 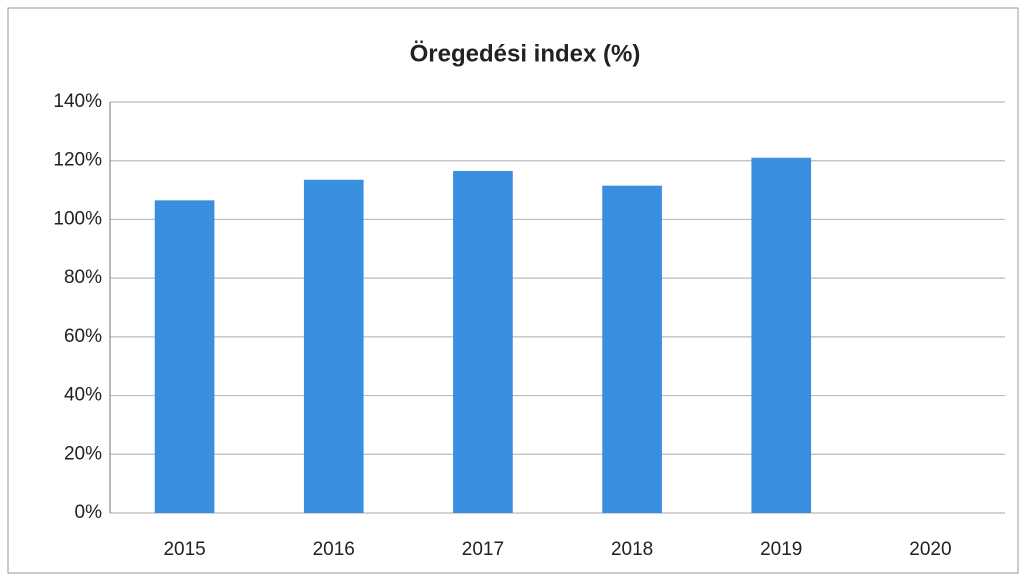 I want to click on y-tick-label: 60%, so click(x=83, y=336).